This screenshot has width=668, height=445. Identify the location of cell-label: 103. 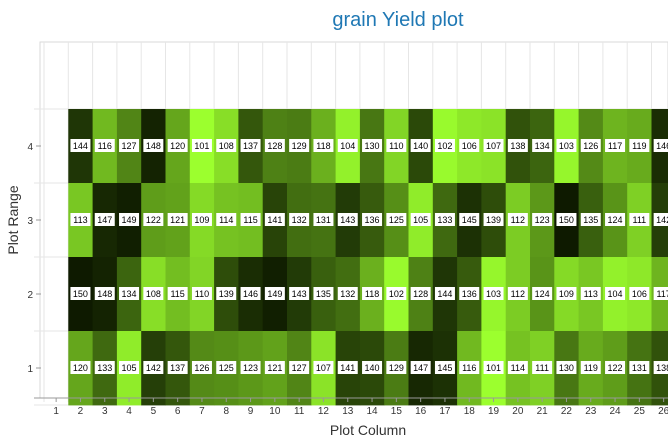
(493, 293).